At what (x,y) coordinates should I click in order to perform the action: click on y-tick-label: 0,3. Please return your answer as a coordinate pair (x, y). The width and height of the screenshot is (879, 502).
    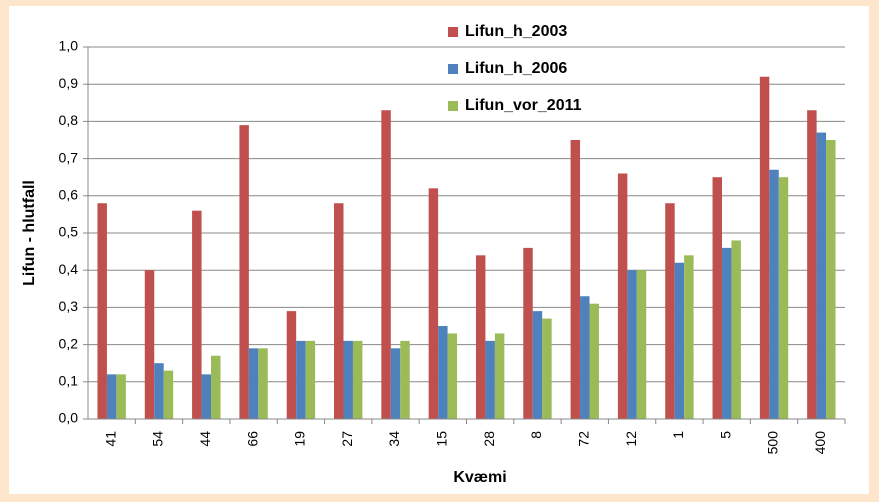
    Looking at the image, I should click on (69, 306).